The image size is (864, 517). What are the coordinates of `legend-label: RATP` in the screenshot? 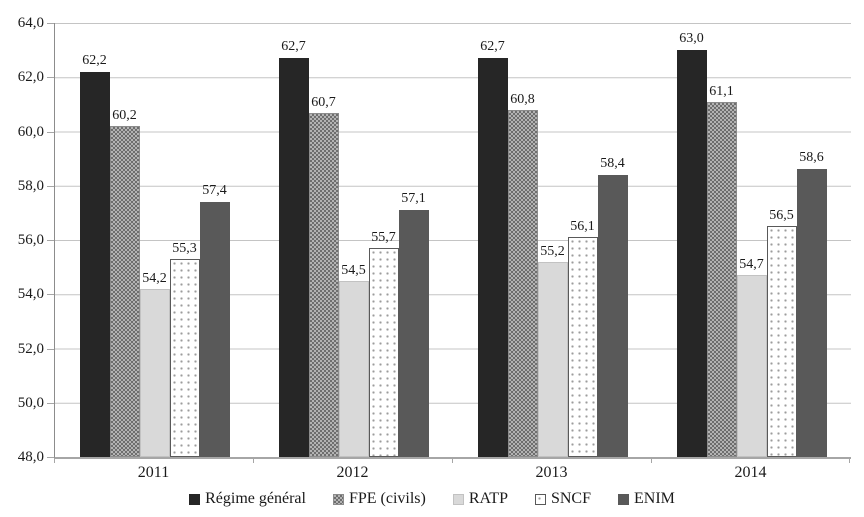 It's located at (488, 498).